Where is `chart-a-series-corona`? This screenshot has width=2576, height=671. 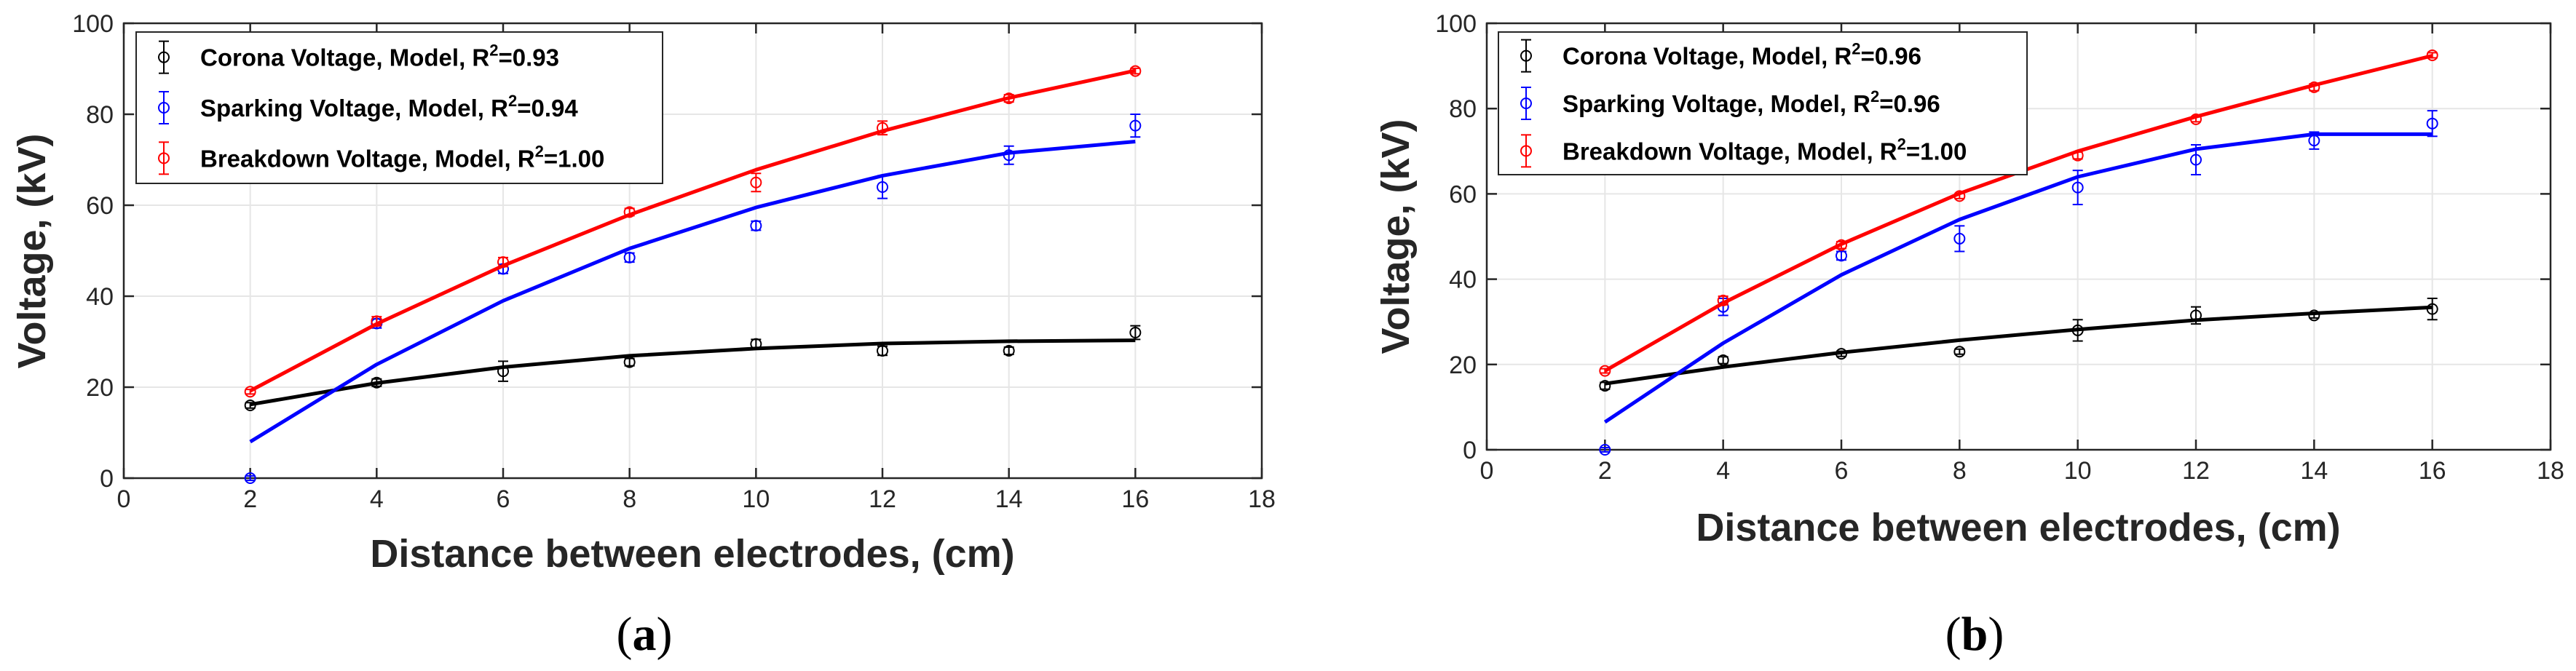 chart-a-series-corona is located at coordinates (693, 368).